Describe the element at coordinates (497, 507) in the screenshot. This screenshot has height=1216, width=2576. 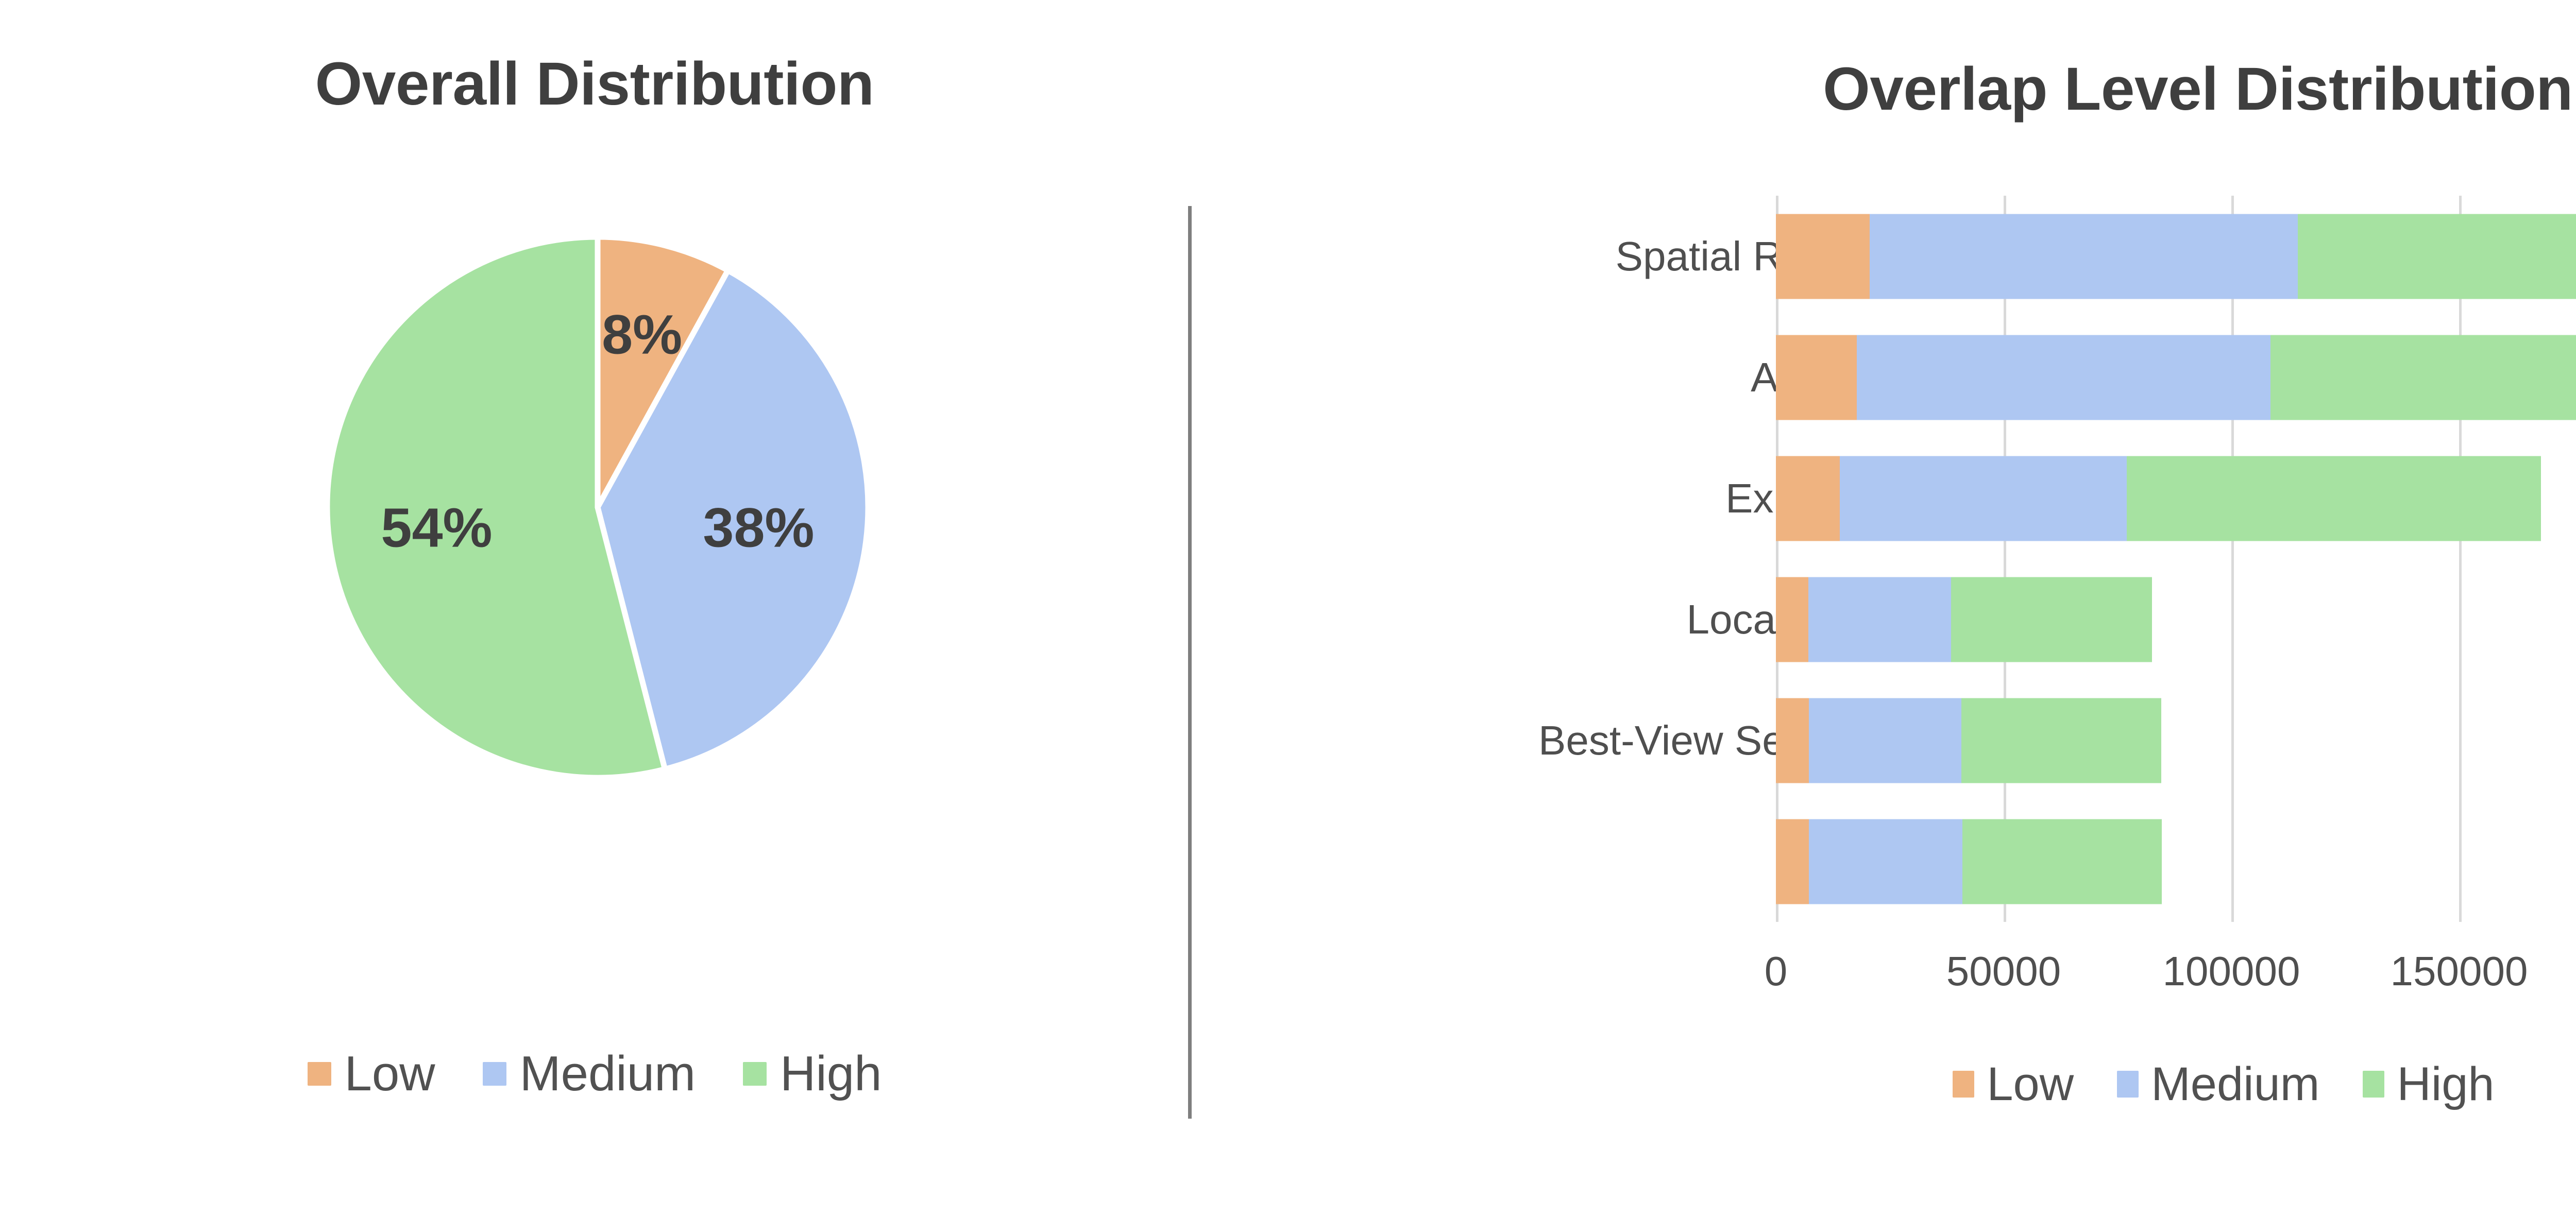
I see `pie-slice-high` at that location.